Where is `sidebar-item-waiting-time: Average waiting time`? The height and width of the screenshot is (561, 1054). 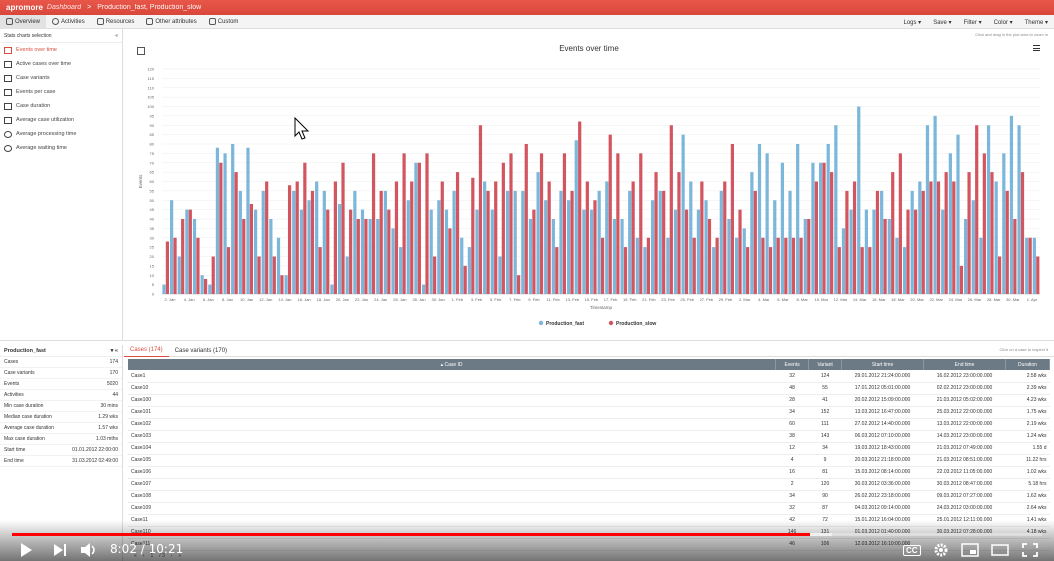 sidebar-item-waiting-time: Average waiting time is located at coordinates (61, 148).